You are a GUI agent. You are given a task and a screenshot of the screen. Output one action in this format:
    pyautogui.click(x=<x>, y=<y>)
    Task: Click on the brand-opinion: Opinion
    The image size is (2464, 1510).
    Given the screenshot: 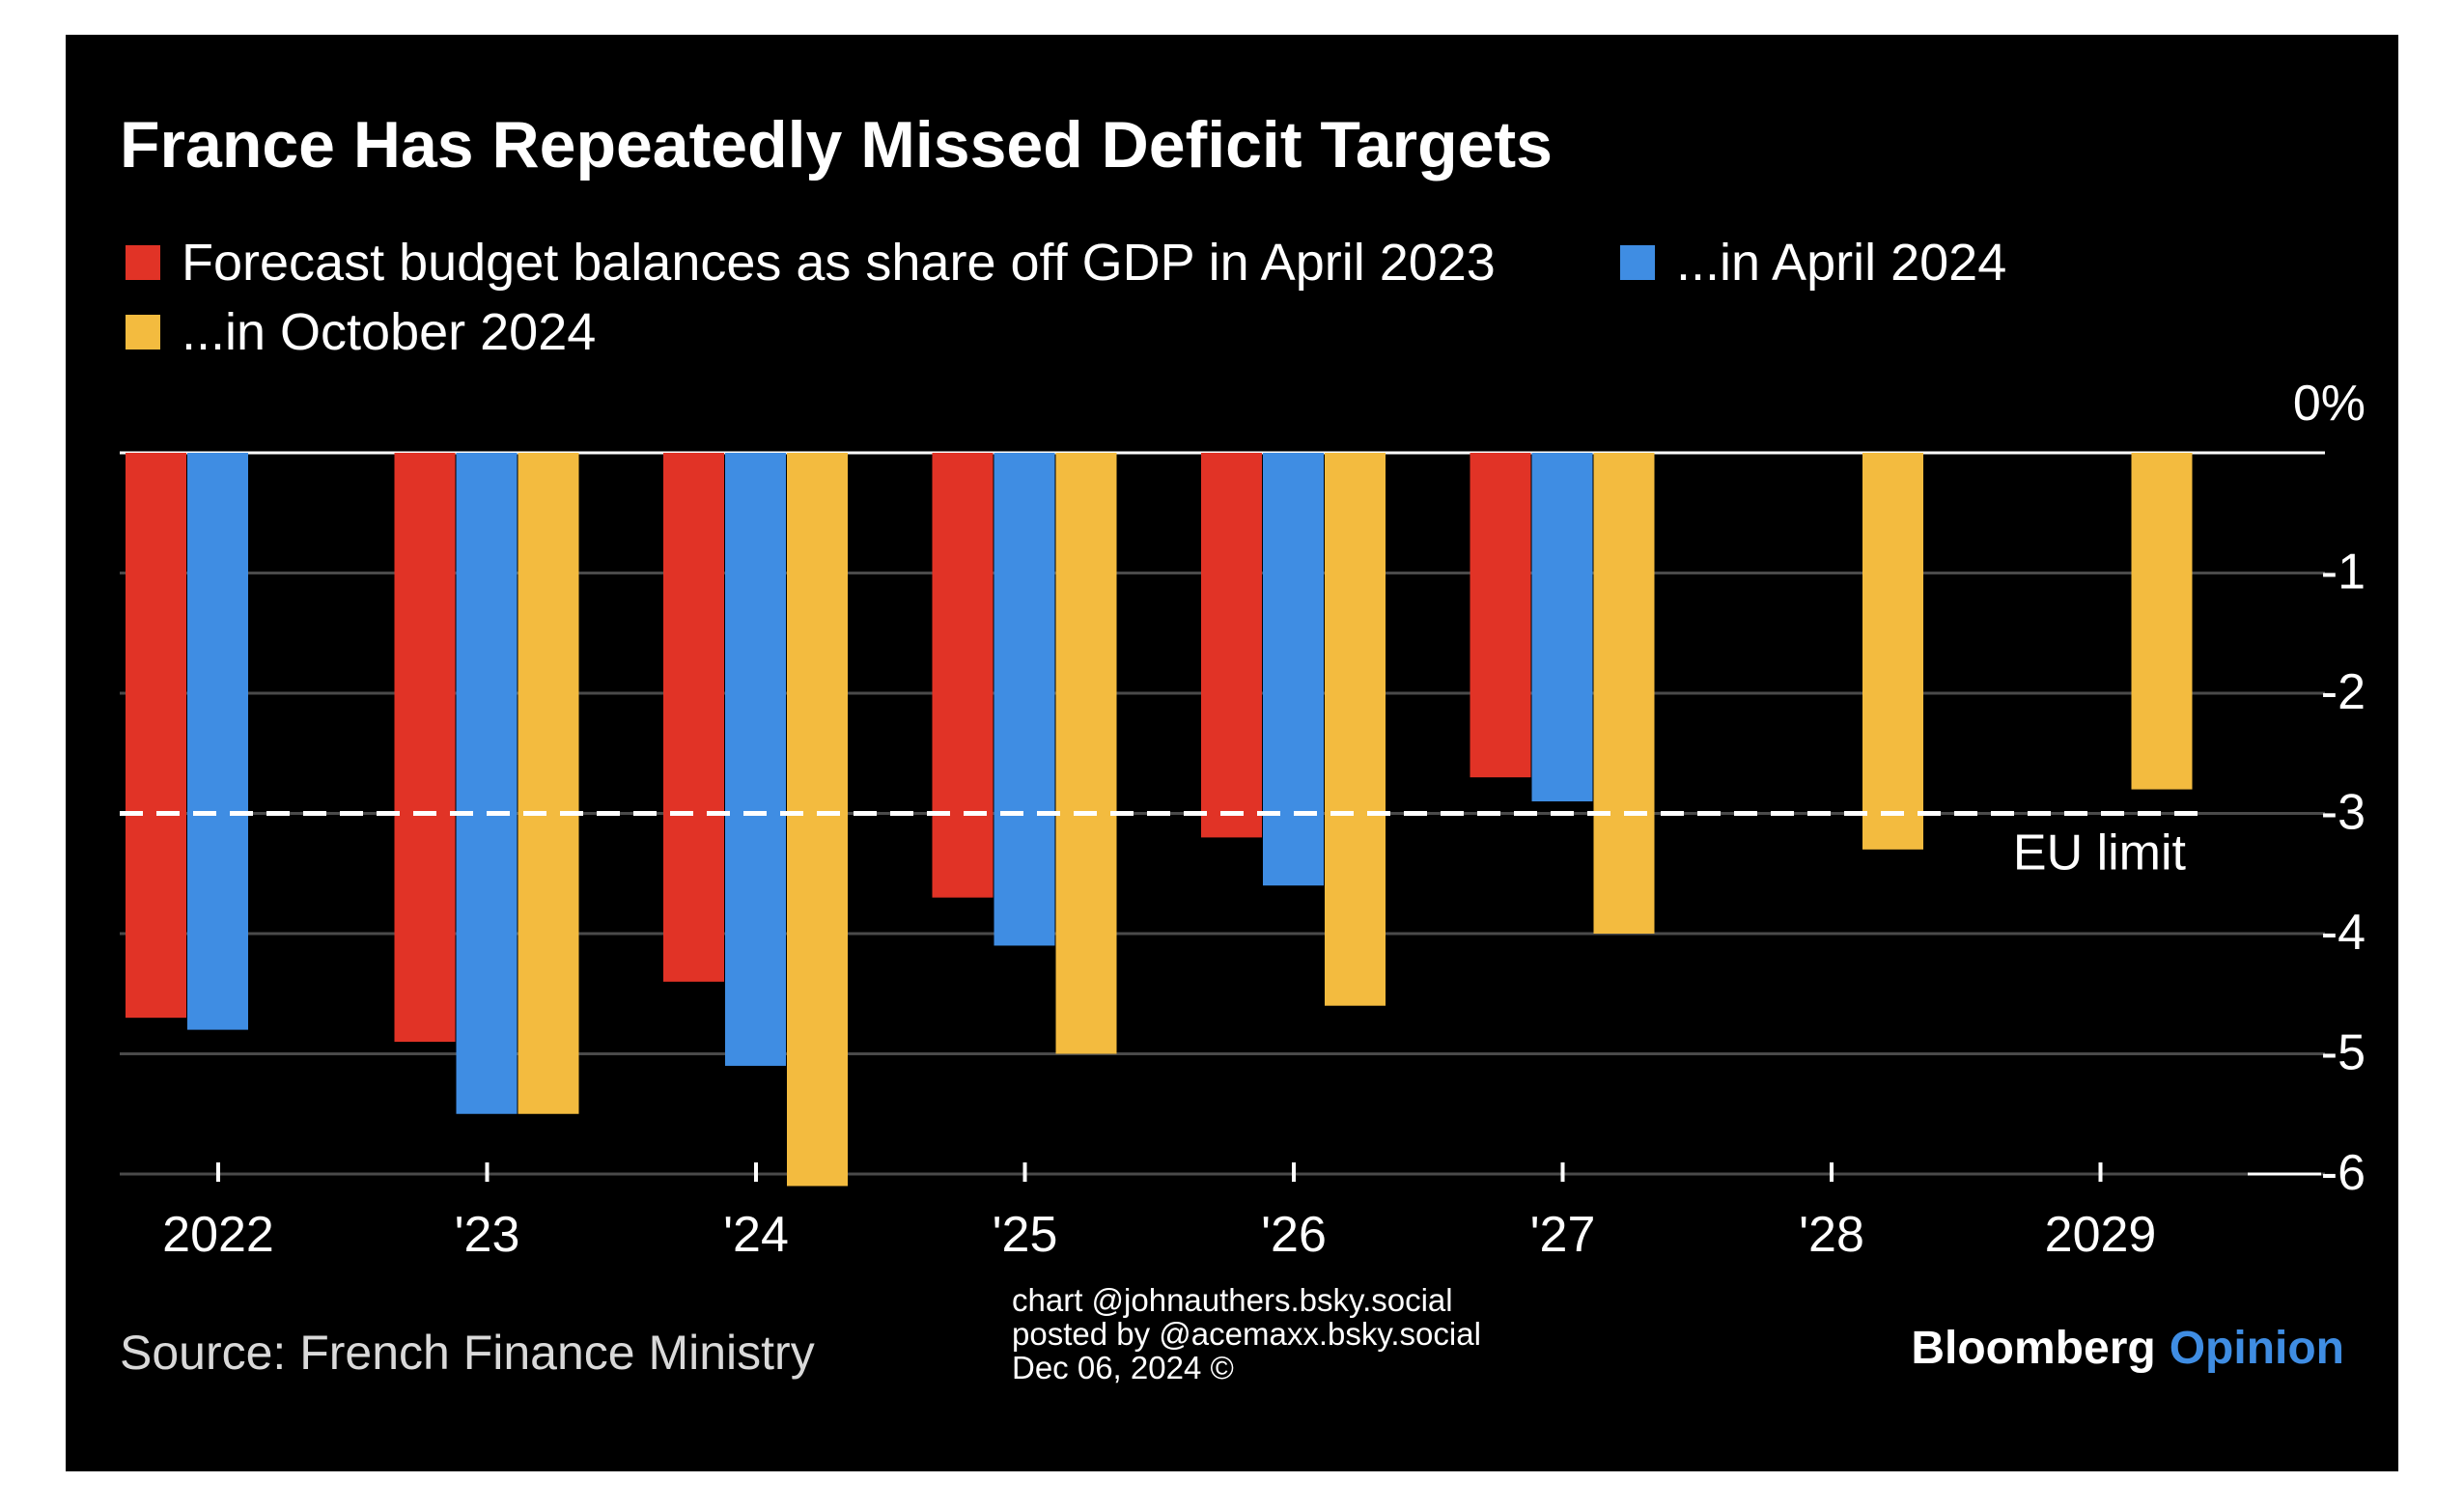 What is the action you would take?
    pyautogui.click(x=2257, y=1348)
    